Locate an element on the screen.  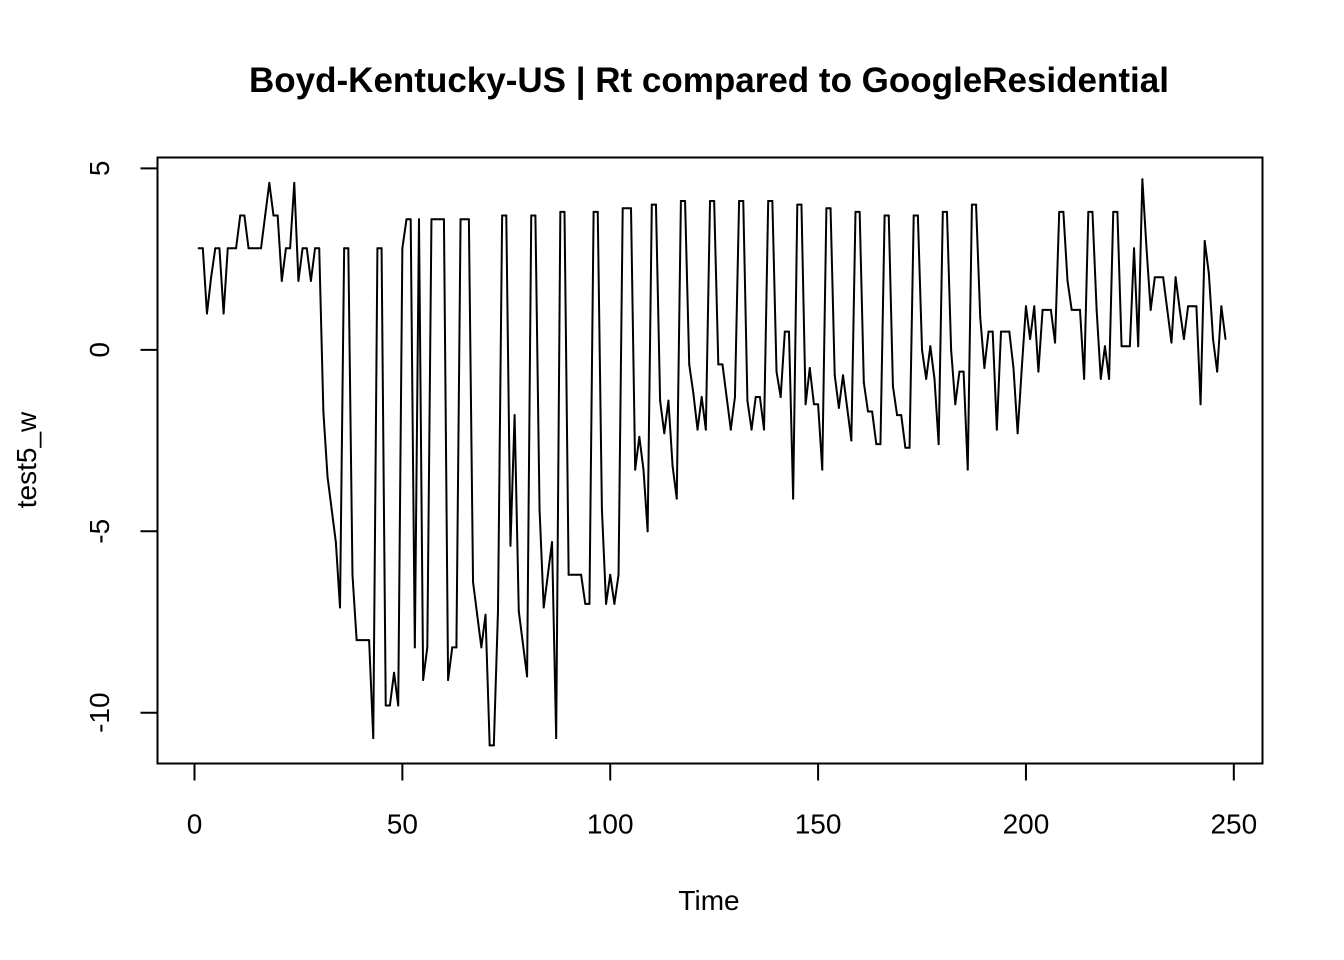
y-tick-label: 0 is located at coordinates (99, 350).